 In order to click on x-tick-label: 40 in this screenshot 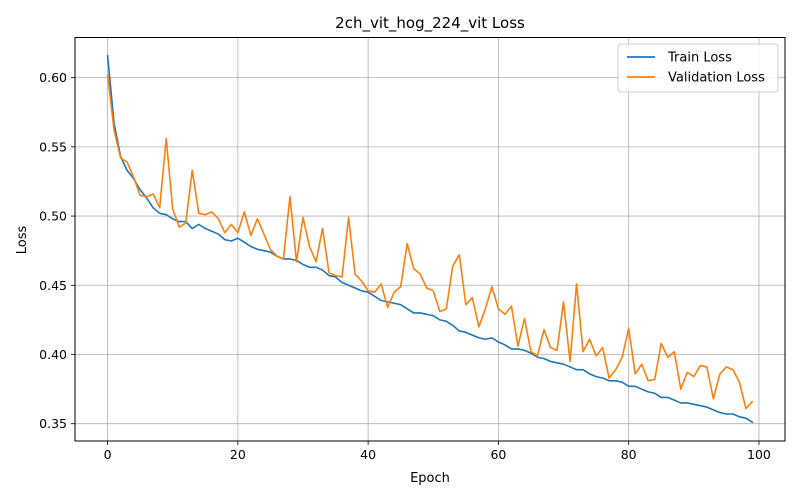, I will do `click(368, 454)`.